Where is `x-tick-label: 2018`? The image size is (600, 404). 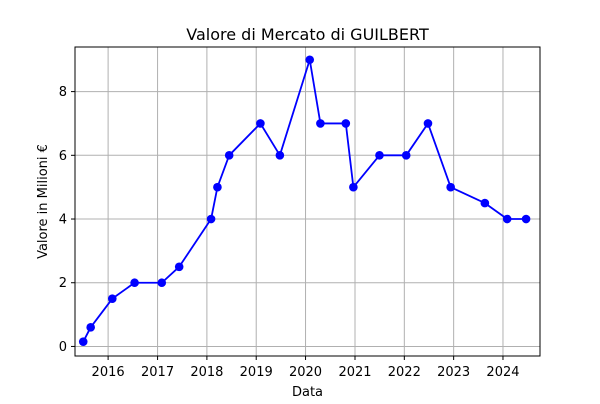 x-tick-label: 2018 is located at coordinates (206, 372).